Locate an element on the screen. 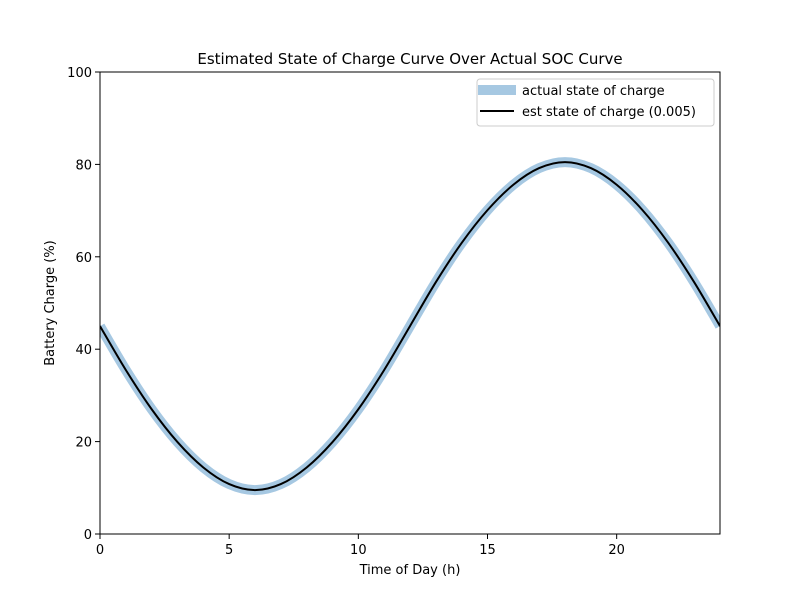 This screenshot has height=600, width=800. y-tick-label: 60 is located at coordinates (83, 258).